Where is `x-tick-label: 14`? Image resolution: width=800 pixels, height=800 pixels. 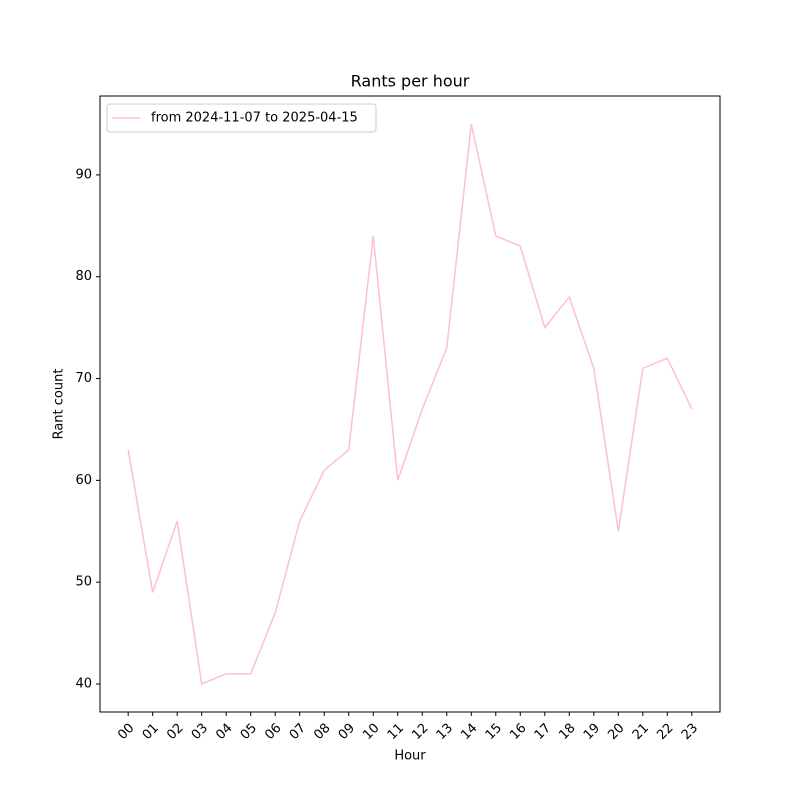
x-tick-label: 14 is located at coordinates (469, 732).